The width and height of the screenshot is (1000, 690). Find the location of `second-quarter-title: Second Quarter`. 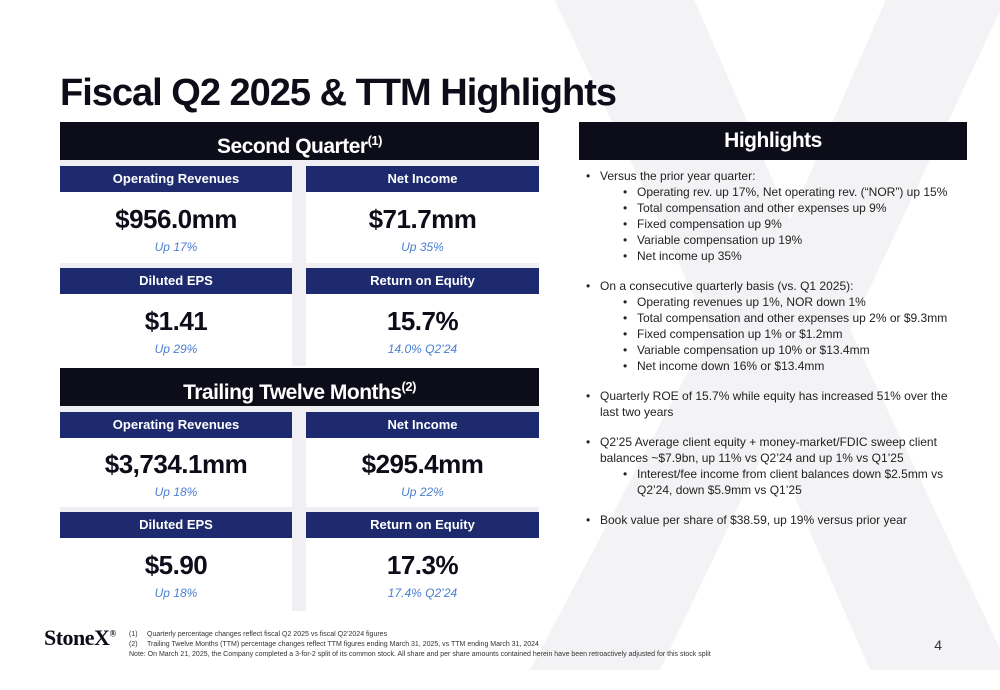

second-quarter-title: Second Quarter is located at coordinates (292, 146).